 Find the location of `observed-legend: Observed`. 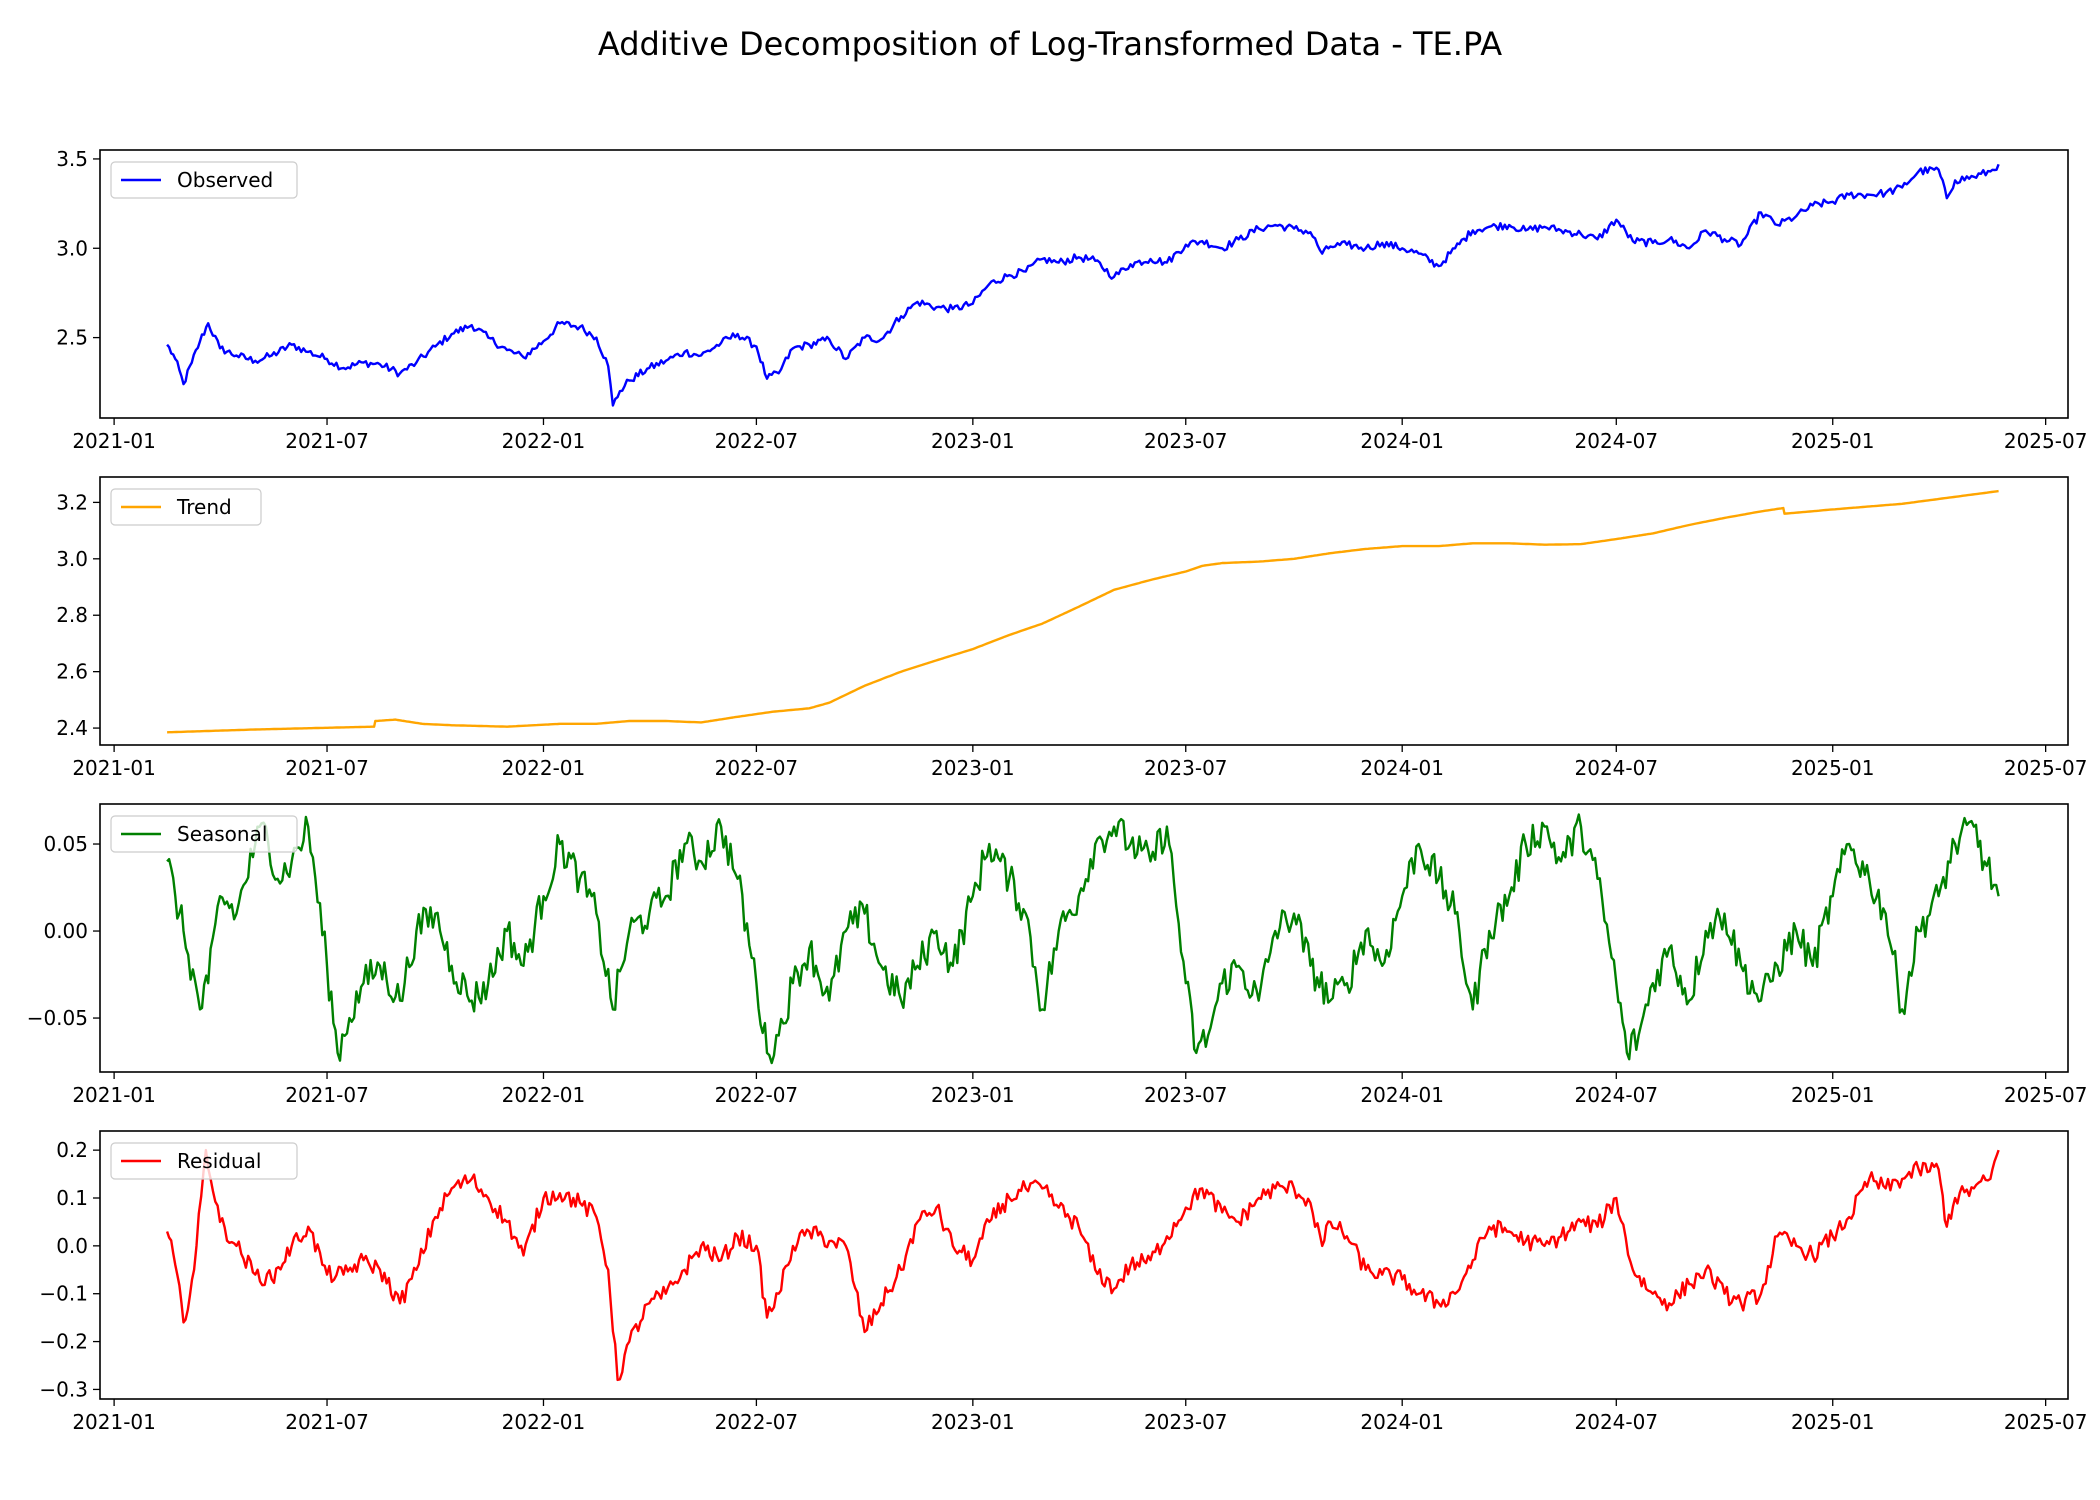

observed-legend: Observed is located at coordinates (204, 180).